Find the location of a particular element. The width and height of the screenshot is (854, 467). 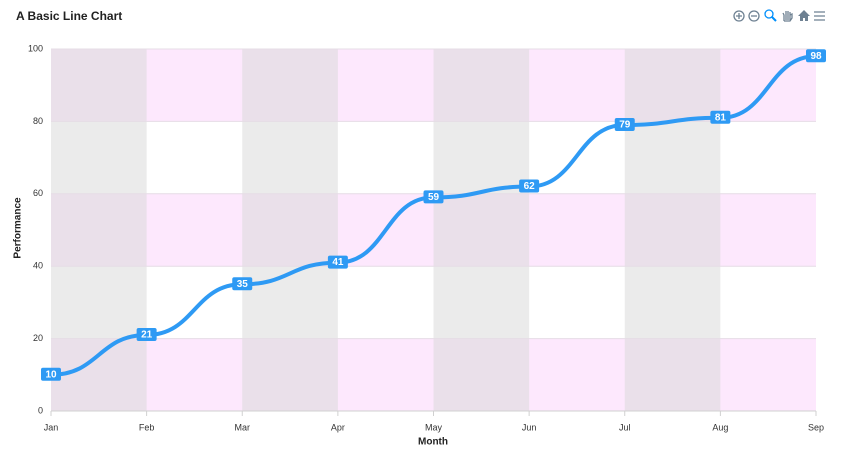

data-label: 35 is located at coordinates (242, 284).